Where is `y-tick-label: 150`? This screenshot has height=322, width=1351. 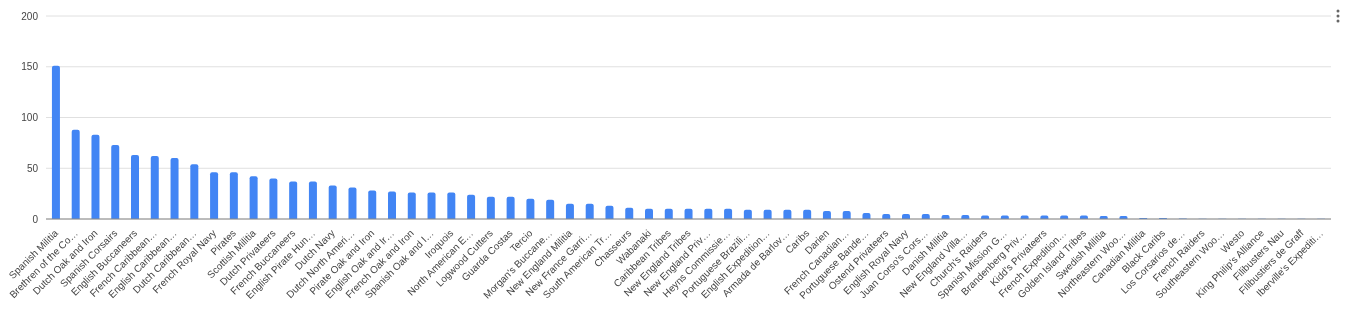 y-tick-label: 150 is located at coordinates (30, 67).